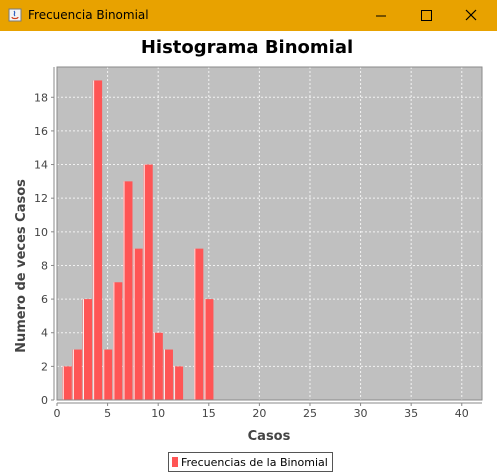 This screenshot has height=472, width=497. What do you see at coordinates (44, 333) in the screenshot?
I see `y-tick-label: 4` at bounding box center [44, 333].